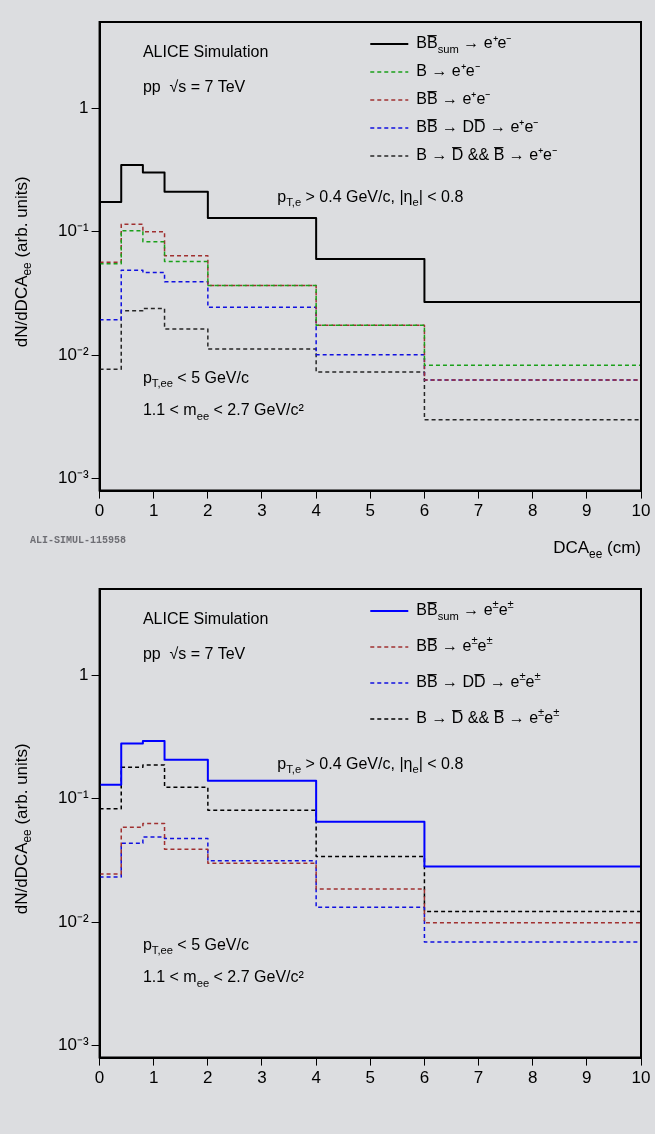 The height and width of the screenshot is (1134, 655). Describe the element at coordinates (486, 155) in the screenshot. I see `legend-label: B → D̅ && B̅ → e⁺e⁻` at that location.